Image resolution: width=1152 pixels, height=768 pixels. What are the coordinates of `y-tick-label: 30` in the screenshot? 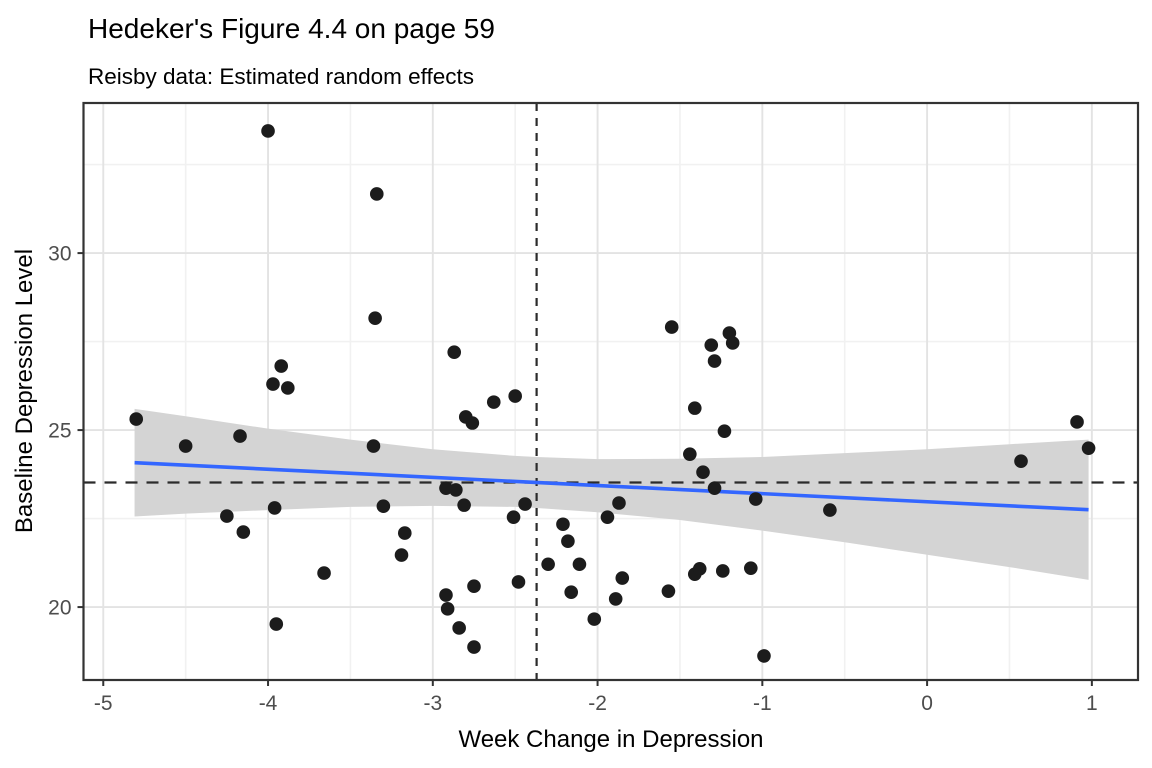 It's located at (59, 254).